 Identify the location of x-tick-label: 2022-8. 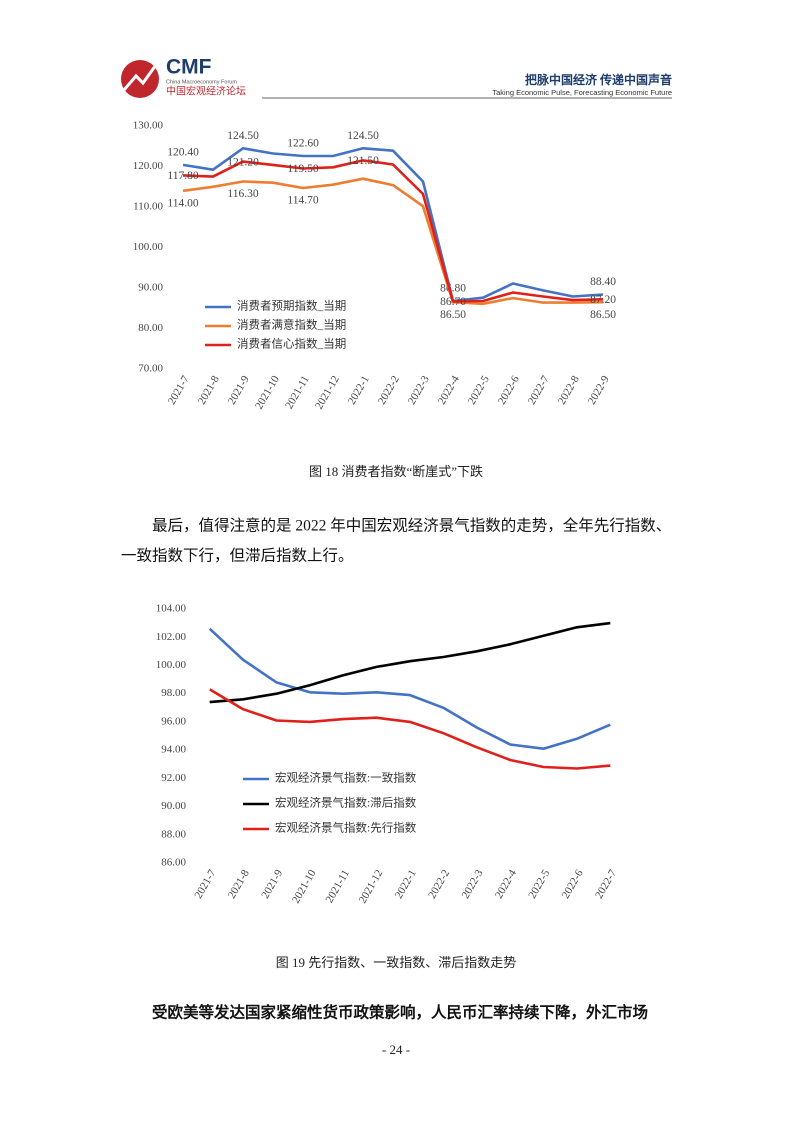
(569, 389).